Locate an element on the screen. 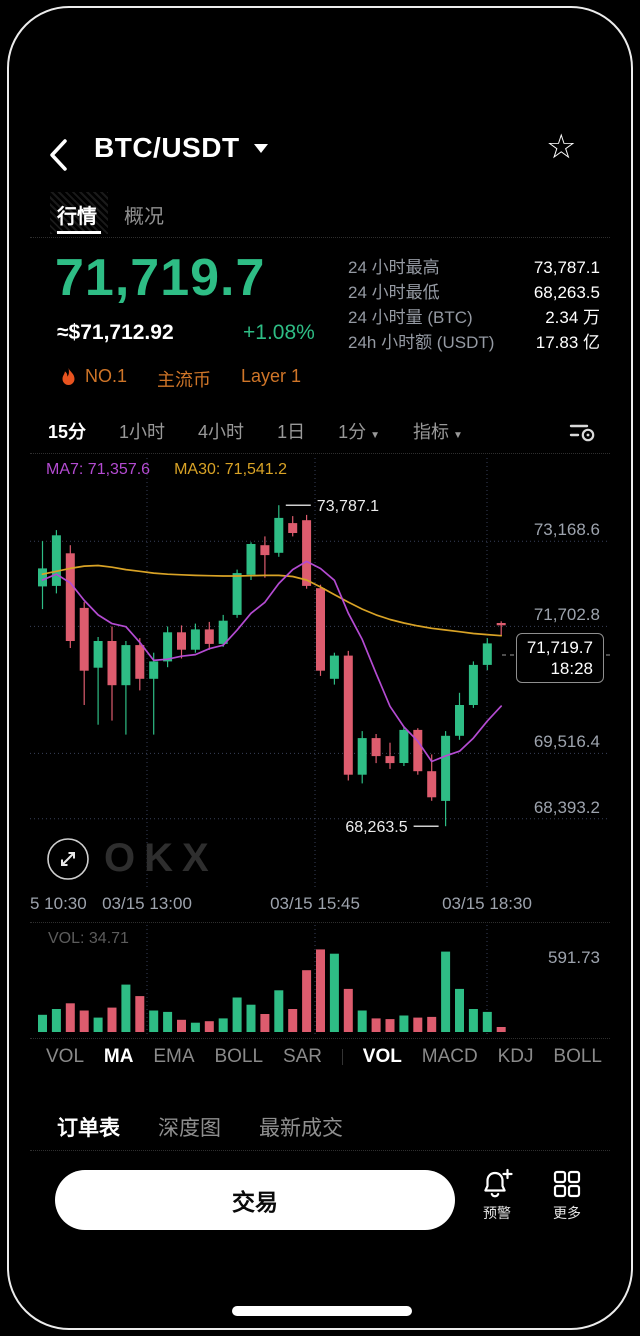 Image resolution: width=640 pixels, height=1336 pixels. timeframe-4小时: 4小时 is located at coordinates (221, 432).